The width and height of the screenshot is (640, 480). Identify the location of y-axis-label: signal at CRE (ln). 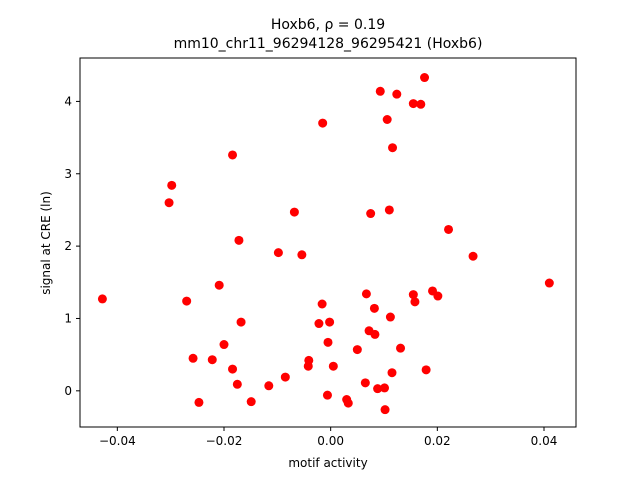
(46, 243).